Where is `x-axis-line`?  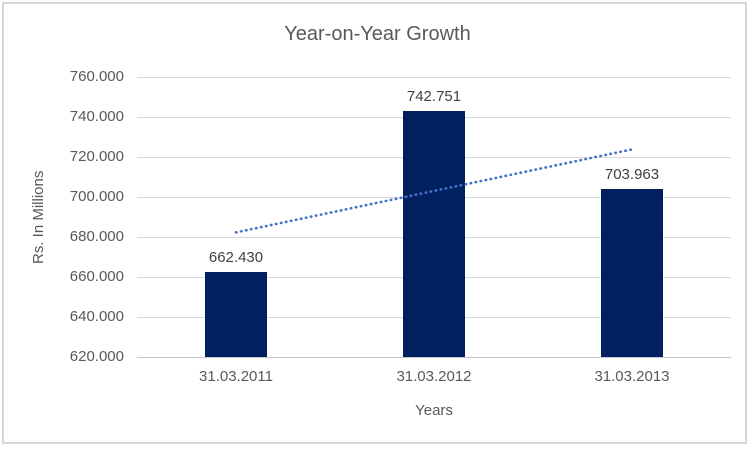 x-axis-line is located at coordinates (434, 357).